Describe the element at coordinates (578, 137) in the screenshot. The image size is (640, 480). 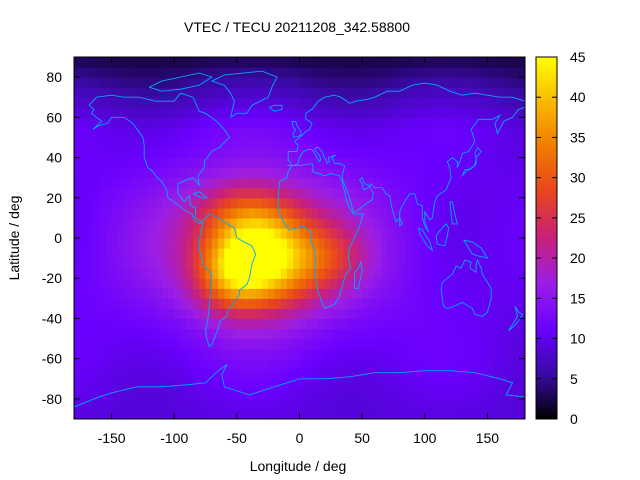
I see `colorbar-tick-label: 35` at that location.